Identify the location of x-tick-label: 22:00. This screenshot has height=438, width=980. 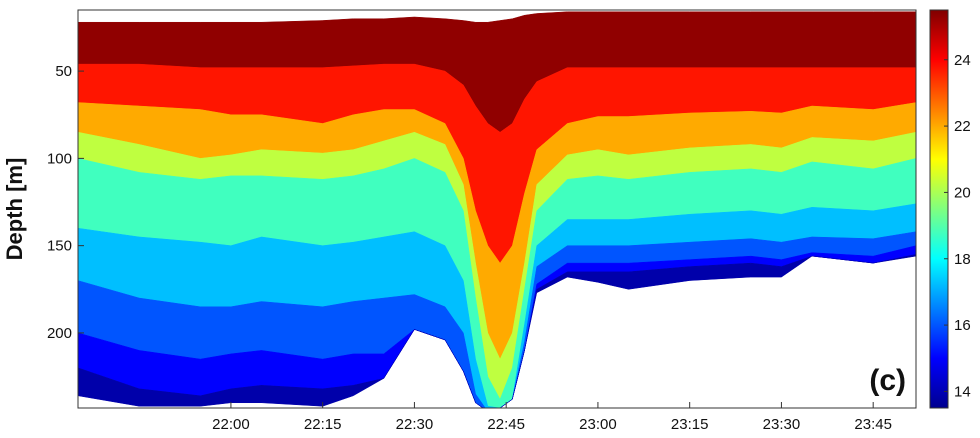
(231, 424).